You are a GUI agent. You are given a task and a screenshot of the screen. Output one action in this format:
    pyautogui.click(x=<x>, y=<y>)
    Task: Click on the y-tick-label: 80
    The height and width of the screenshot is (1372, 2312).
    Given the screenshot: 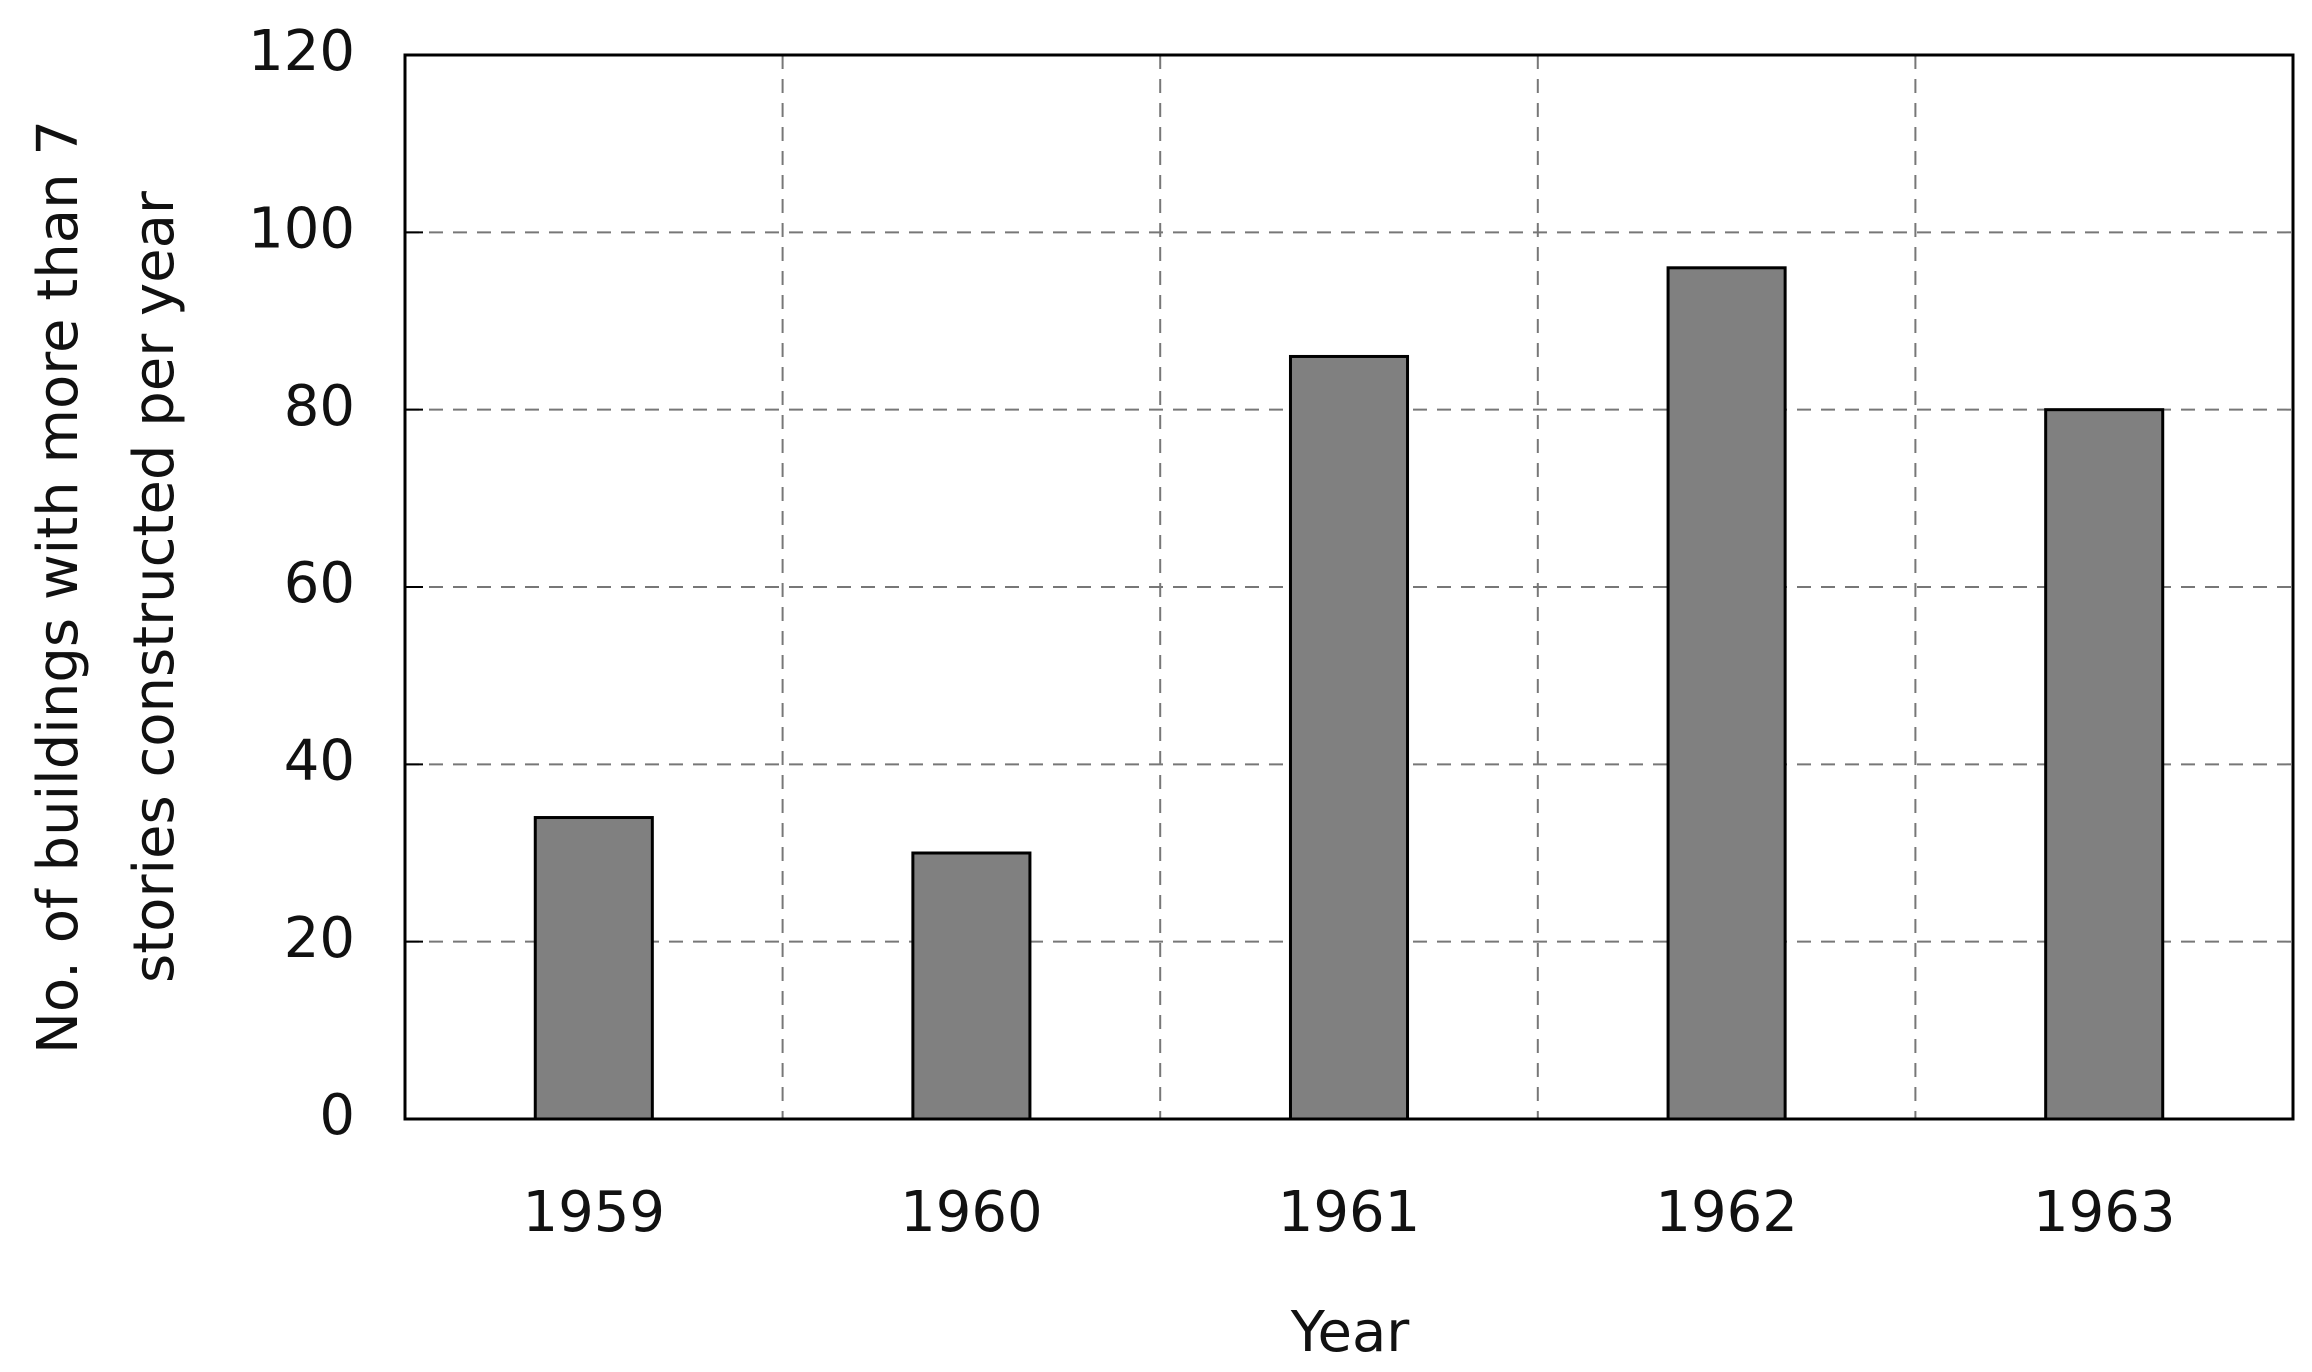 What is the action you would take?
    pyautogui.click(x=319, y=406)
    